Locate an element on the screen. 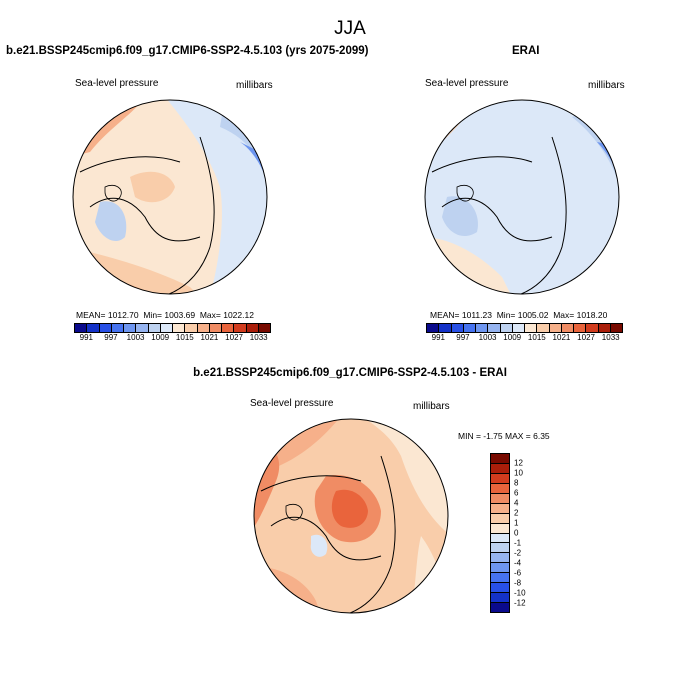 The width and height of the screenshot is (700, 700). obs-colorbar-tick-label: 1009 is located at coordinates (512, 337).